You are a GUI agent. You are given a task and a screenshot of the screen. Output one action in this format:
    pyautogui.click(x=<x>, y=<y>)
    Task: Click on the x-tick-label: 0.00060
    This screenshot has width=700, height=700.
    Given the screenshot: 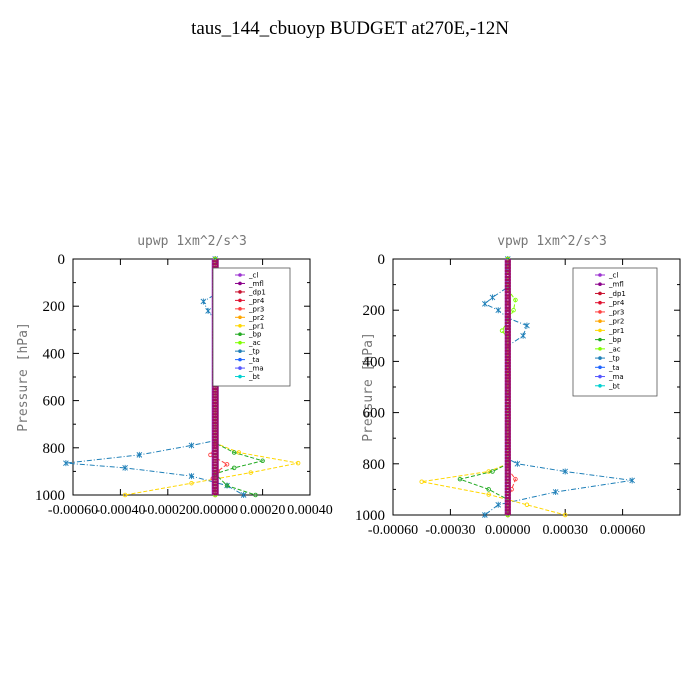 What is the action you would take?
    pyautogui.click(x=623, y=530)
    